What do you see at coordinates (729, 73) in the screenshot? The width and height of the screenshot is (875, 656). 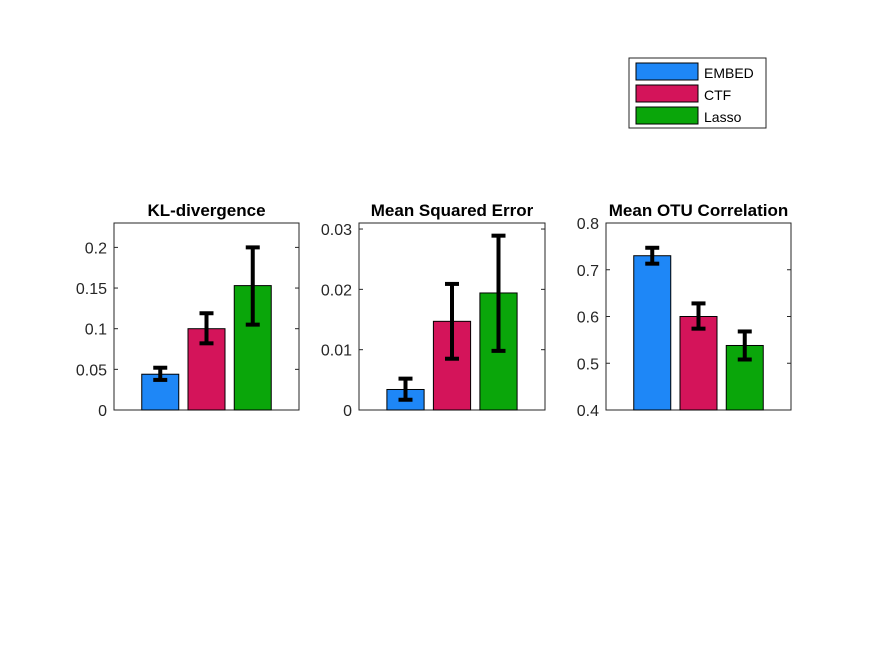 I see `legend-label-embed: EMBED` at bounding box center [729, 73].